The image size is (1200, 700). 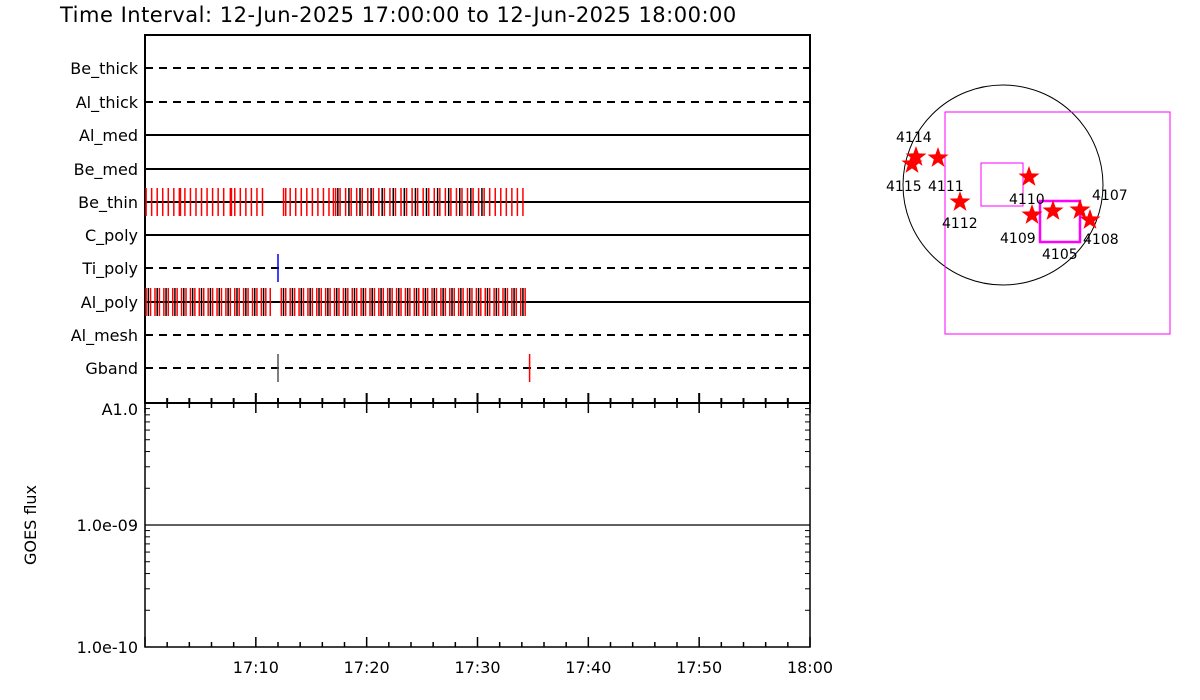 I want to click on active-region-label: 4111, so click(x=946, y=187).